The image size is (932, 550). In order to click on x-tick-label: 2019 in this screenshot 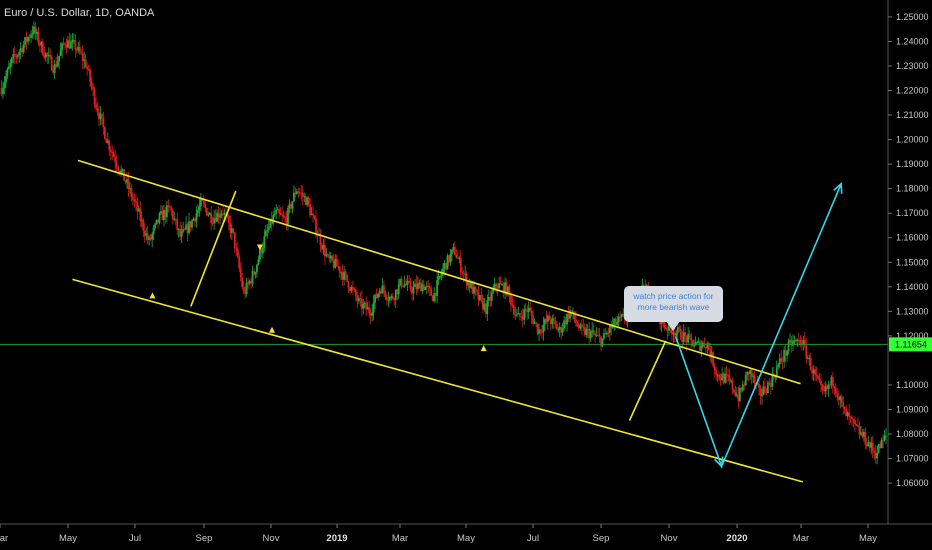, I will do `click(336, 538)`.